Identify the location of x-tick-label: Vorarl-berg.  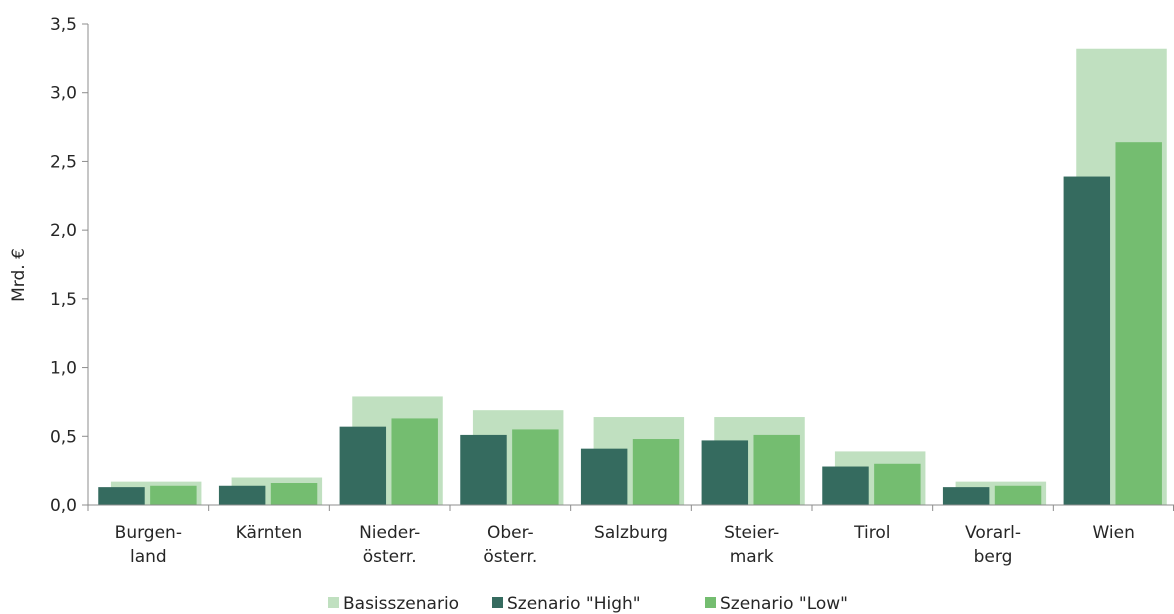
(993, 545).